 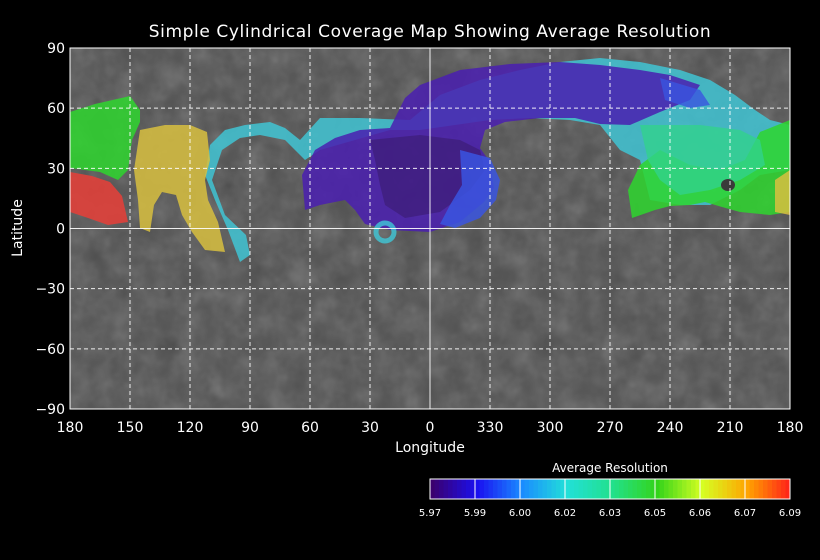 What do you see at coordinates (430, 428) in the screenshot?
I see `x-tick-labels: 180 150 120 90 60 30 0 330 300 270 240 210 180` at bounding box center [430, 428].